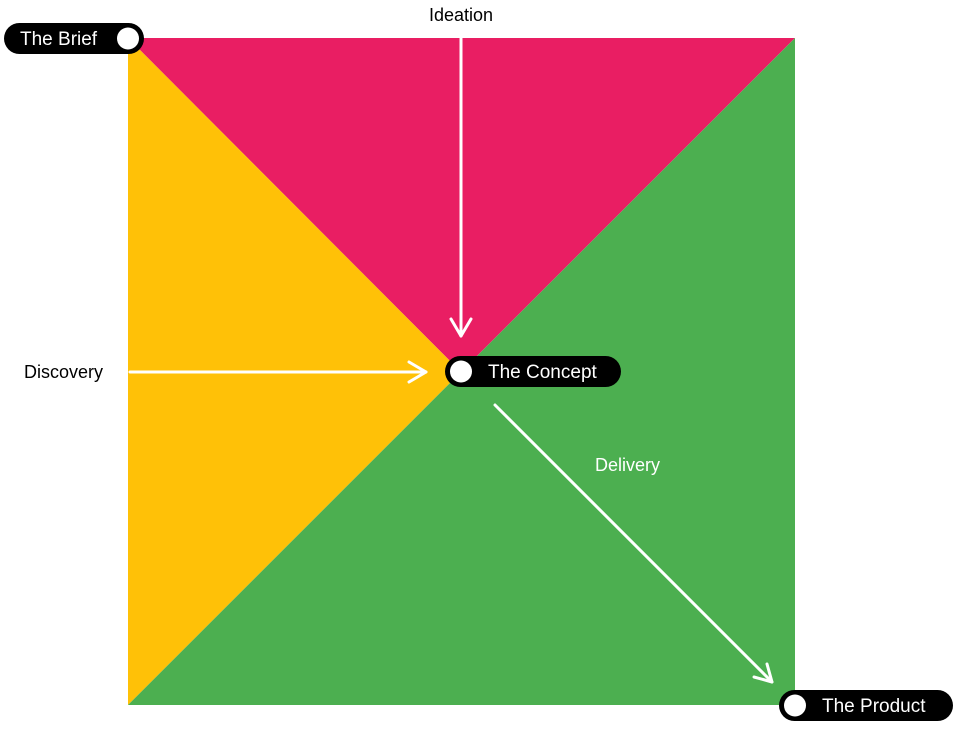  Describe the element at coordinates (461, 187) in the screenshot. I see `ideation-arrow-icon` at that location.